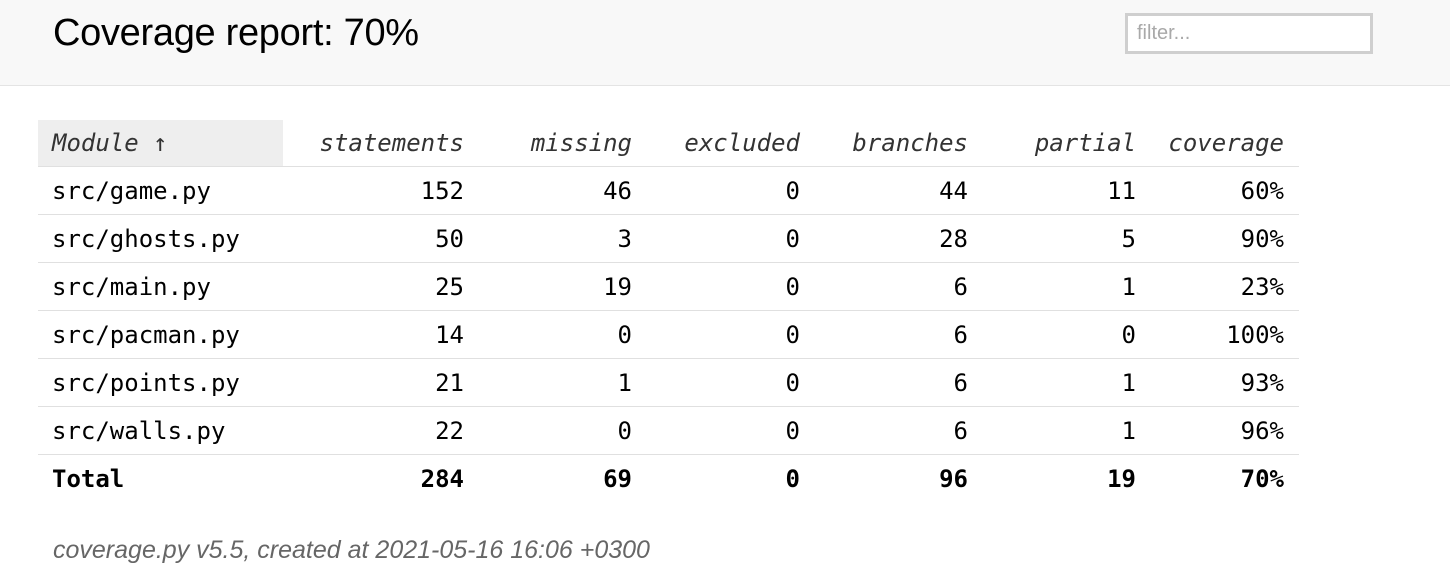 This screenshot has height=580, width=1450. Describe the element at coordinates (160, 430) in the screenshot. I see `module-link: src/walls.py` at that location.